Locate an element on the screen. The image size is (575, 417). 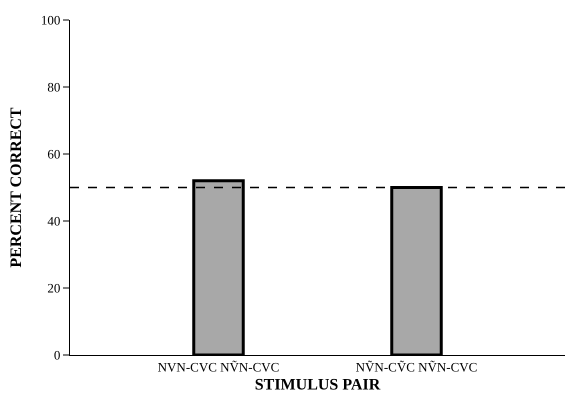
y-tick-label: 0 is located at coordinates (57, 355).